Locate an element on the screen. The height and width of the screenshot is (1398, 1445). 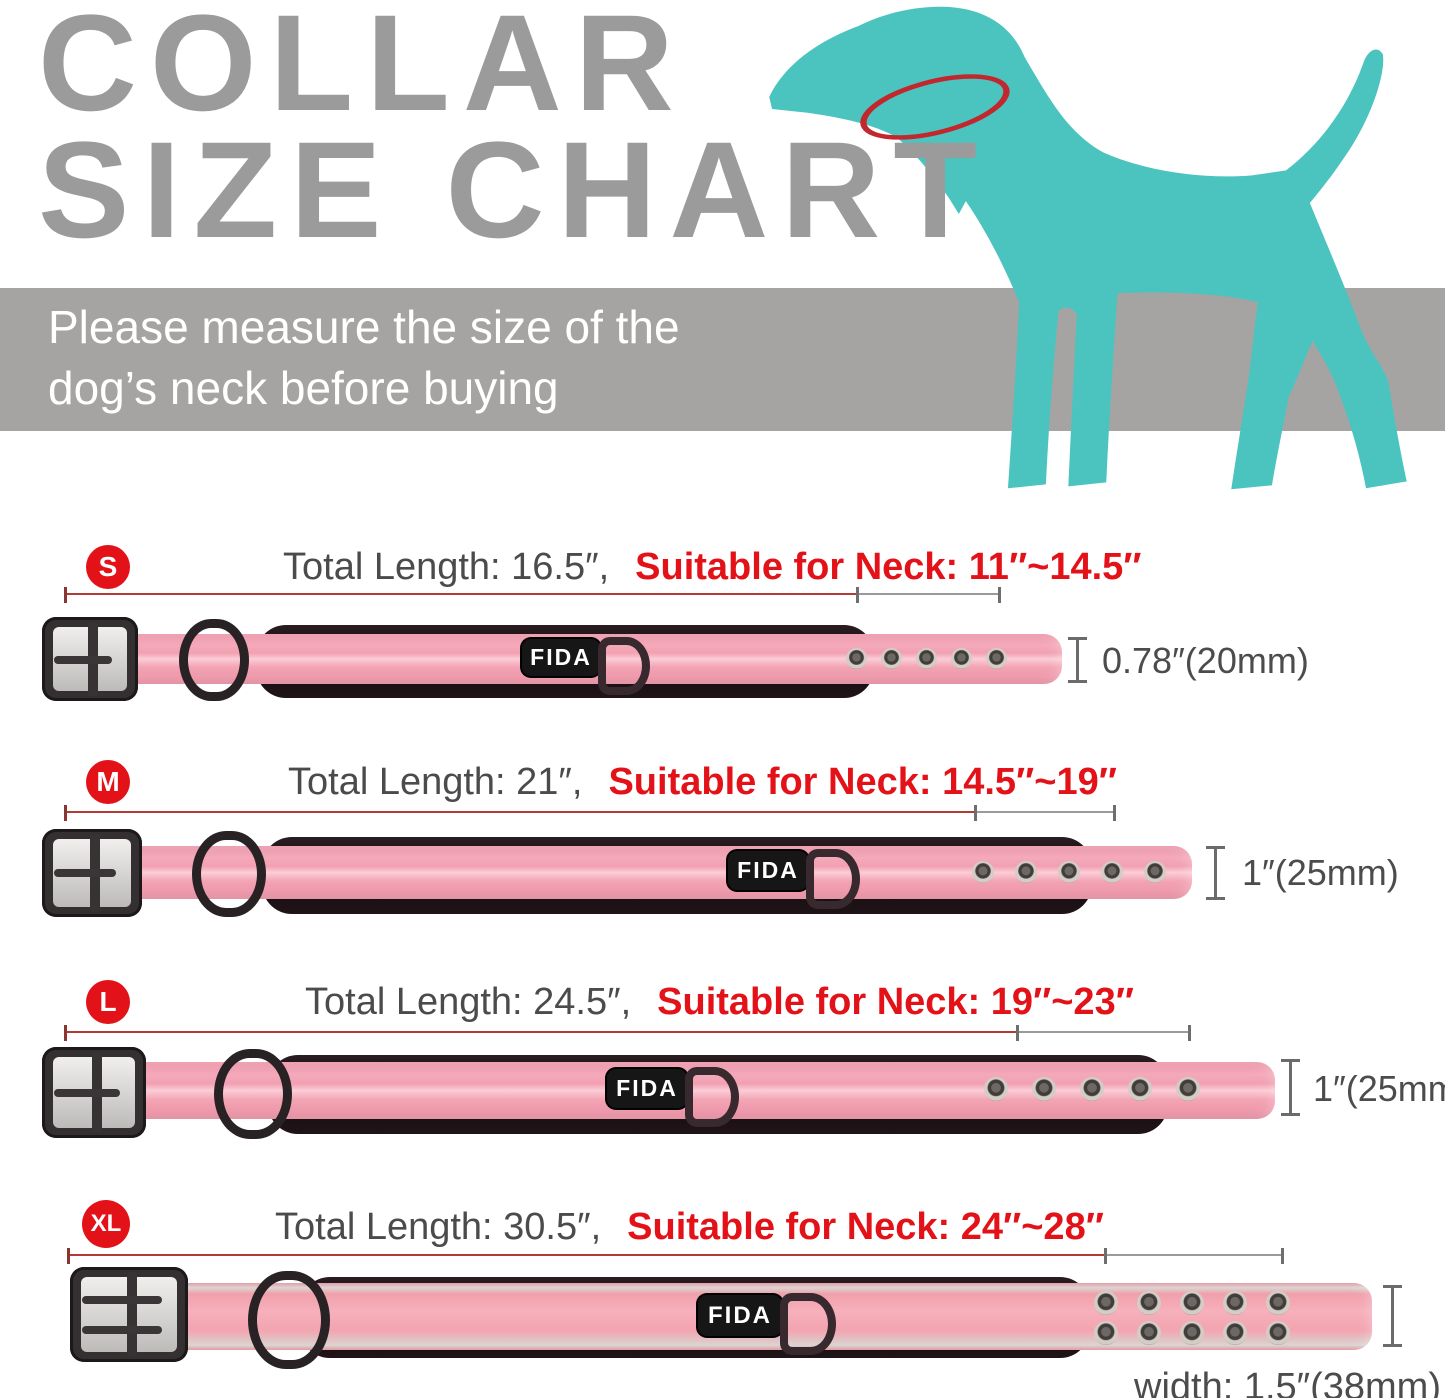
collar-xl-eyelets-bottom is located at coordinates (1192, 1333).